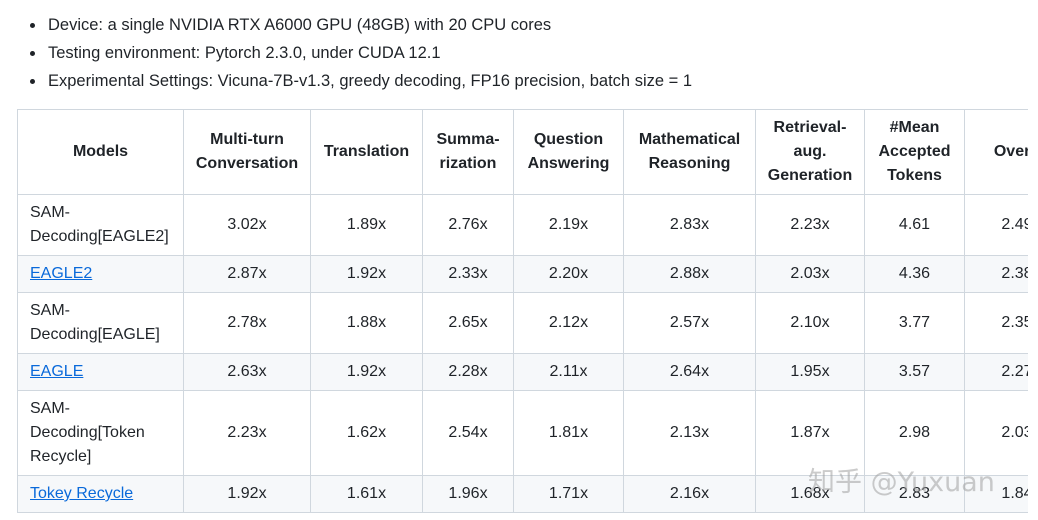 Image resolution: width=1038 pixels, height=520 pixels. I want to click on column-header-line: Multi-turn, so click(247, 139).